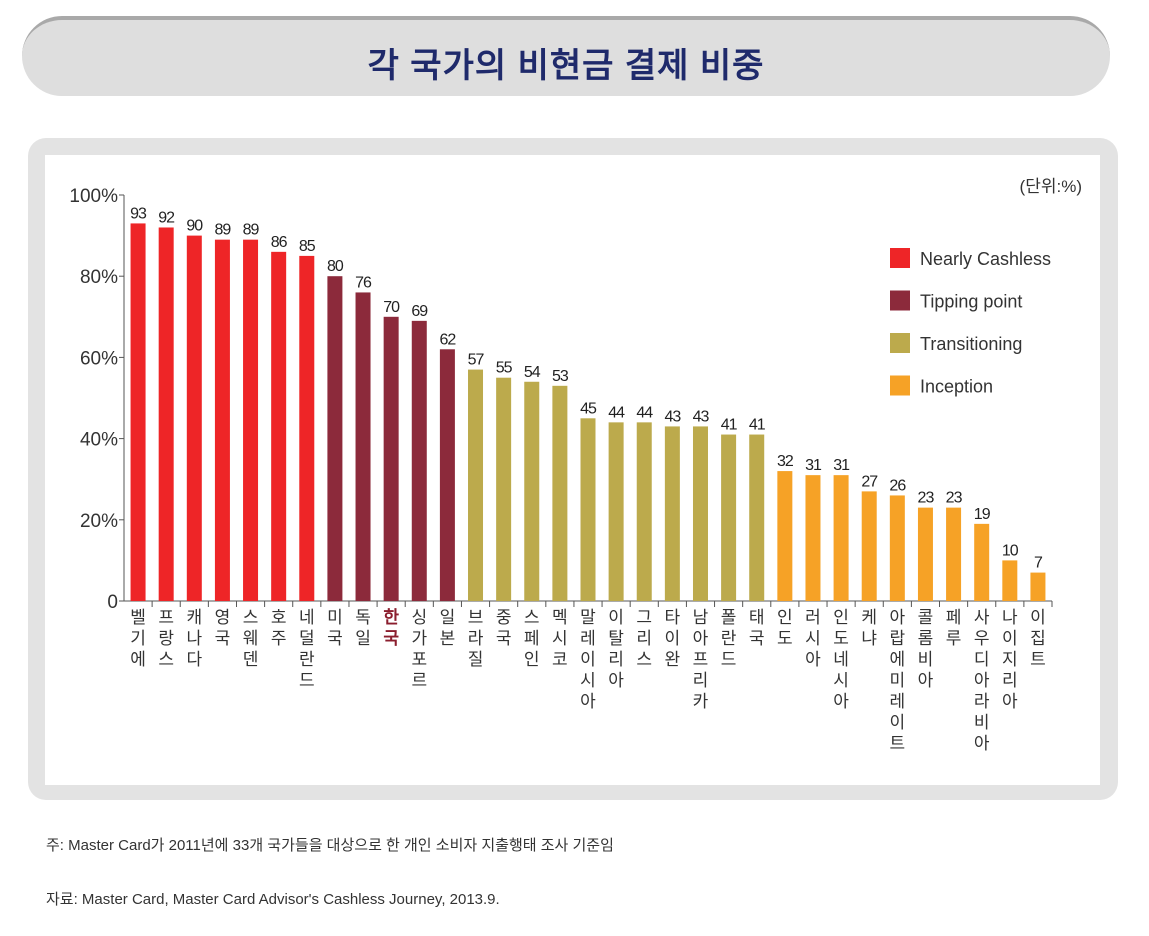 This screenshot has height=936, width=1149. I want to click on data-label: 45, so click(588, 408).